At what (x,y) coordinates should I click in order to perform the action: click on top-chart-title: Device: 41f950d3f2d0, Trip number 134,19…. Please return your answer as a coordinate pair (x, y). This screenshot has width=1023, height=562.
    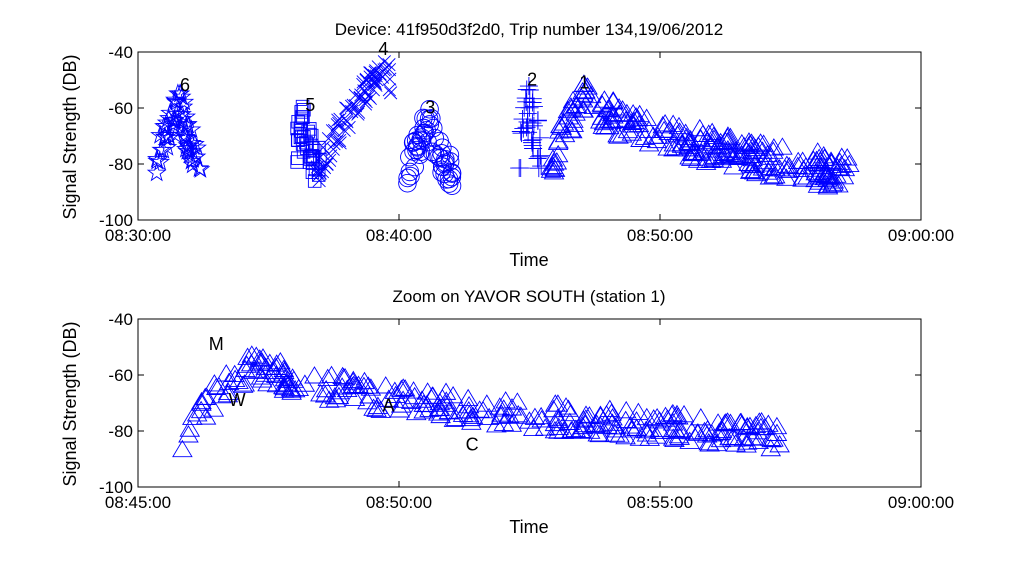
    Looking at the image, I should click on (529, 29).